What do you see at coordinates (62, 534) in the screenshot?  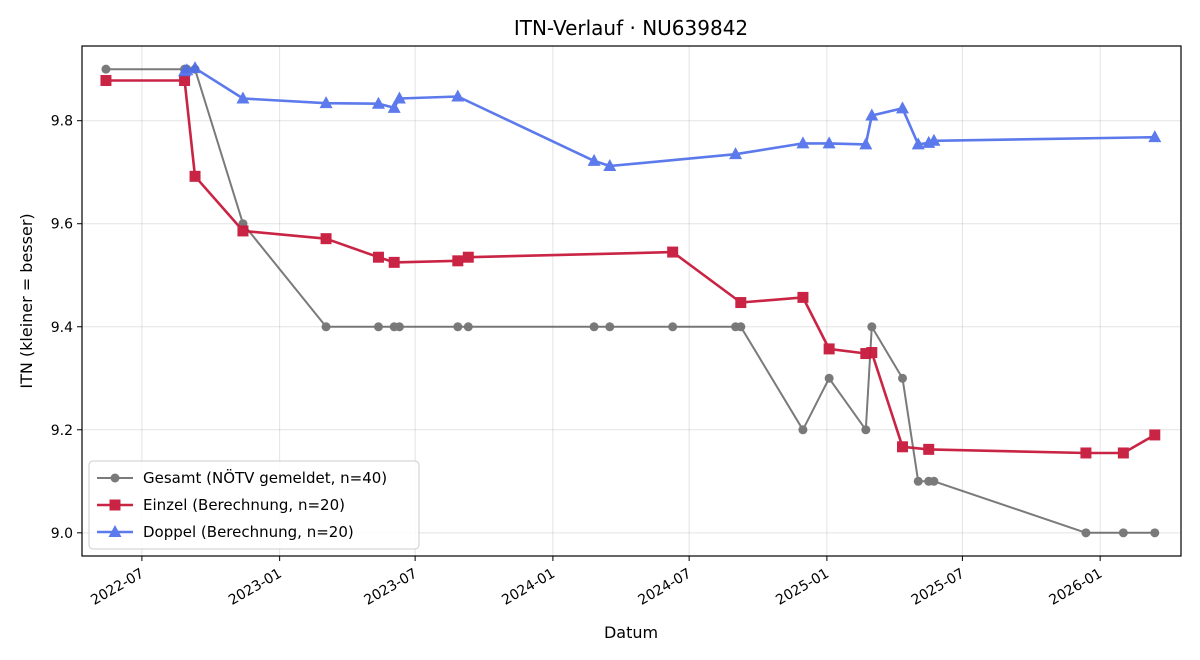 I see `y-tick-label: 9.0` at bounding box center [62, 534].